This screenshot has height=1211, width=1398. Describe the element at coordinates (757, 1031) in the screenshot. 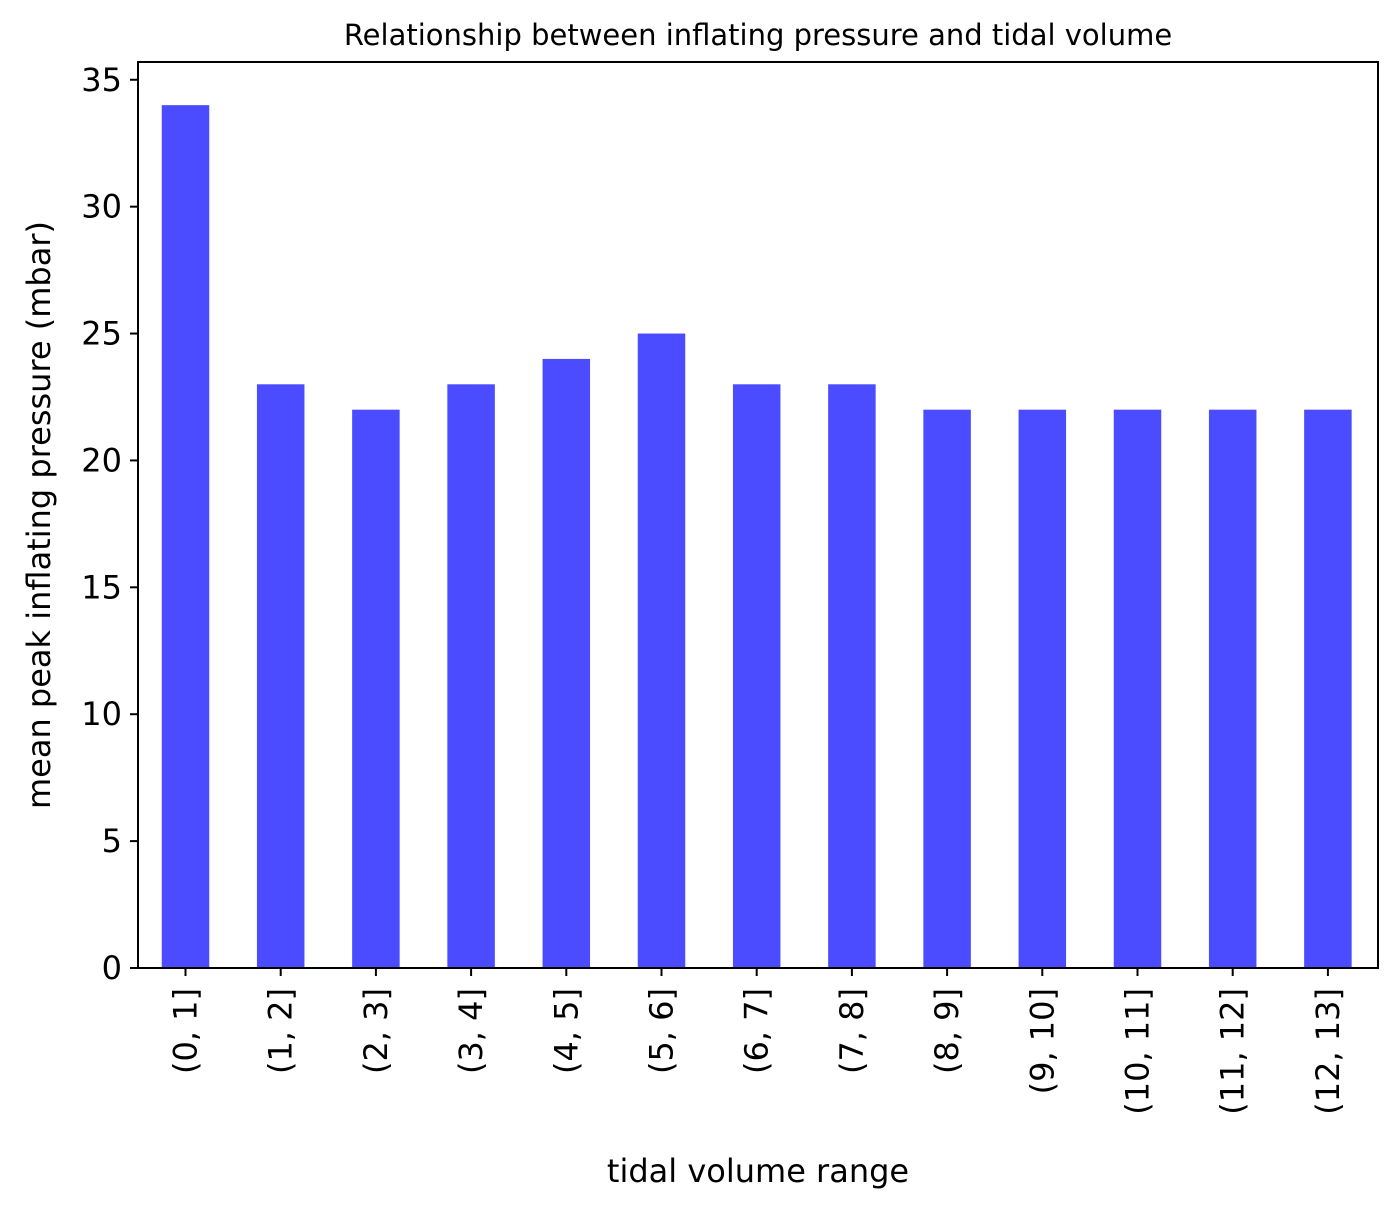

I see `x-tick-label-6: (6, 7]` at that location.